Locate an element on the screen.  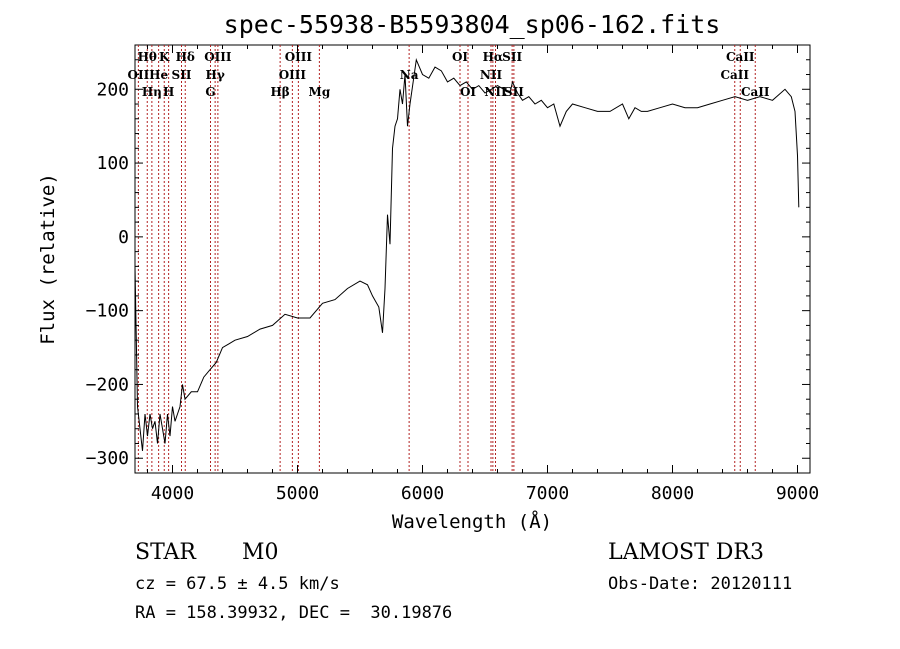
line-label-0: Hθ is located at coordinates (147, 57).